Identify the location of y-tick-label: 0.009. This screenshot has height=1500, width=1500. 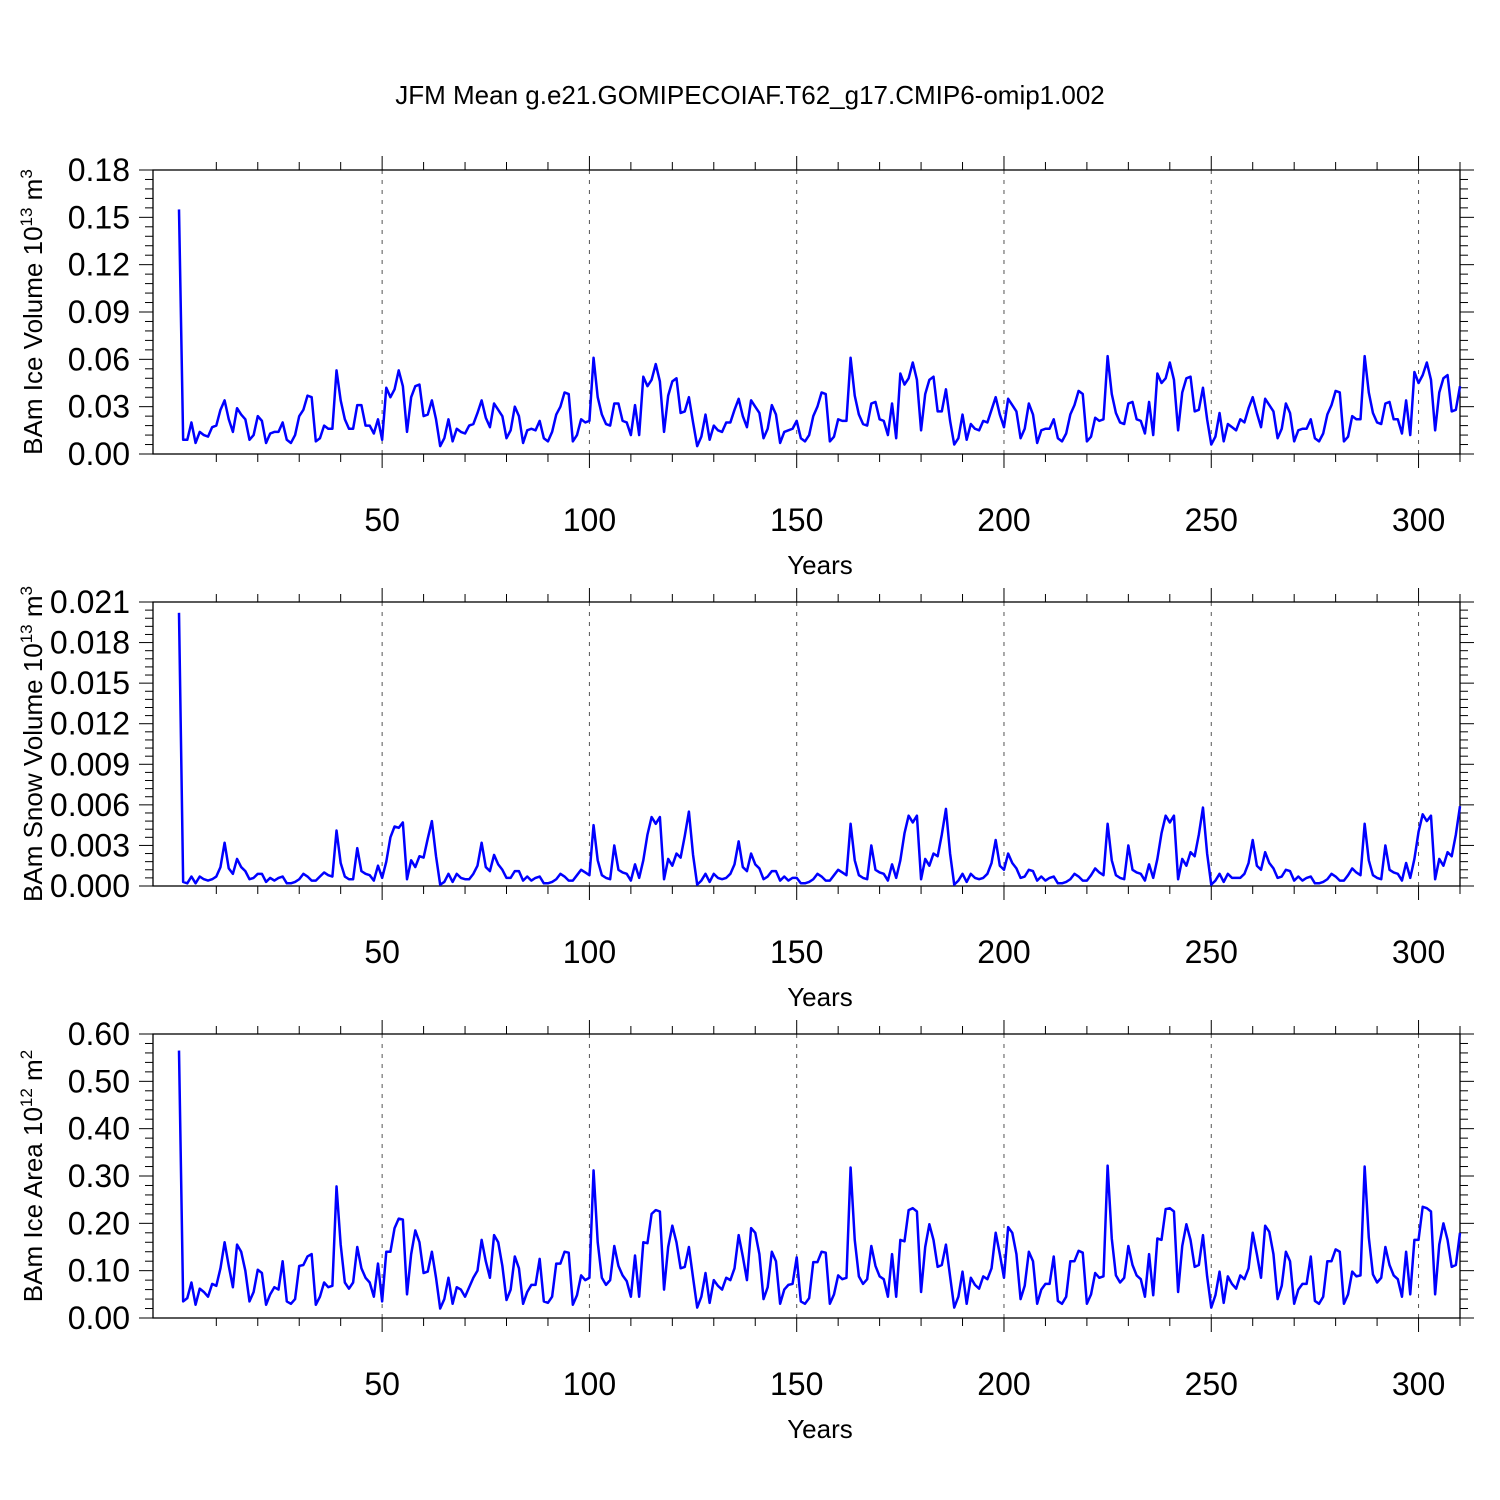
(90, 764).